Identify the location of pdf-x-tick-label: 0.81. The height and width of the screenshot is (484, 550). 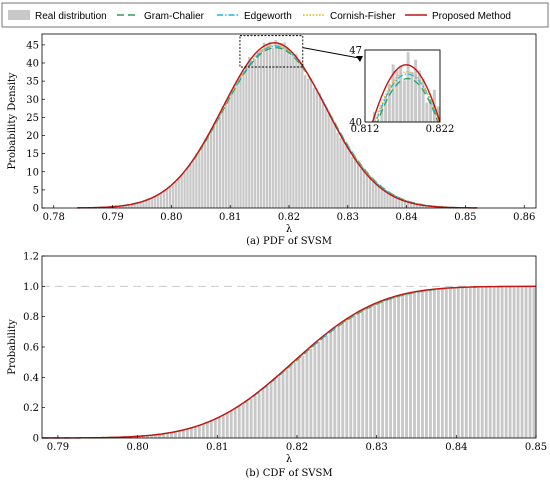
(230, 217).